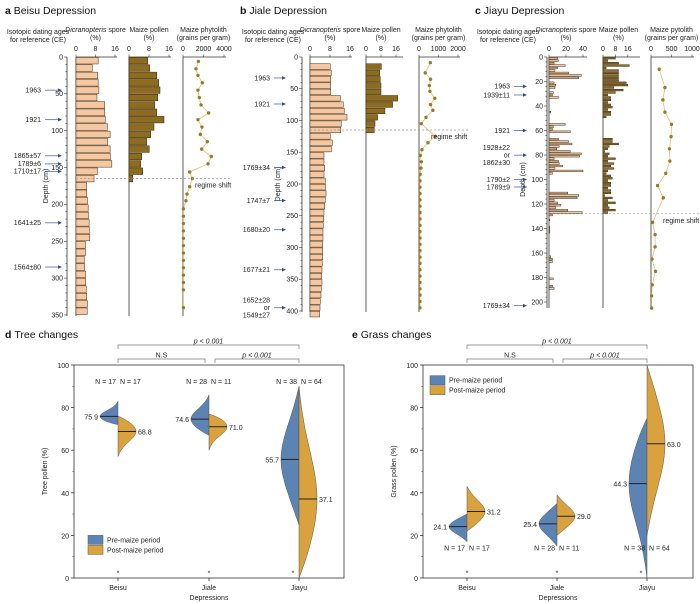 This screenshot has width=700, height=604. What do you see at coordinates (416, 579) in the screenshot?
I see `y-tick-label: 0` at bounding box center [416, 579].